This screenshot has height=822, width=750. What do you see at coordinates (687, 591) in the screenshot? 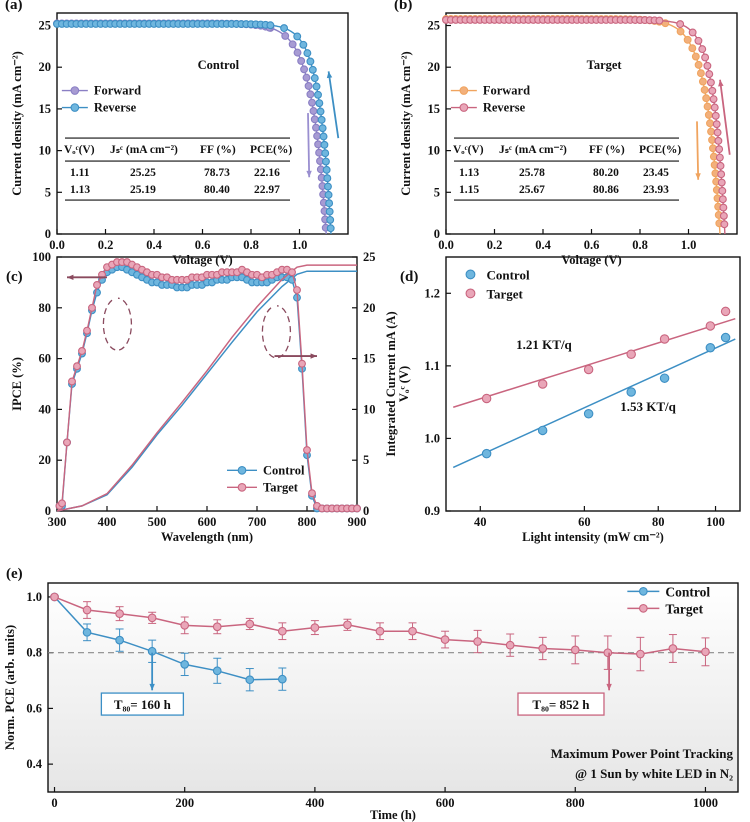
I see `e-legend-label-control: Control` at bounding box center [687, 591].